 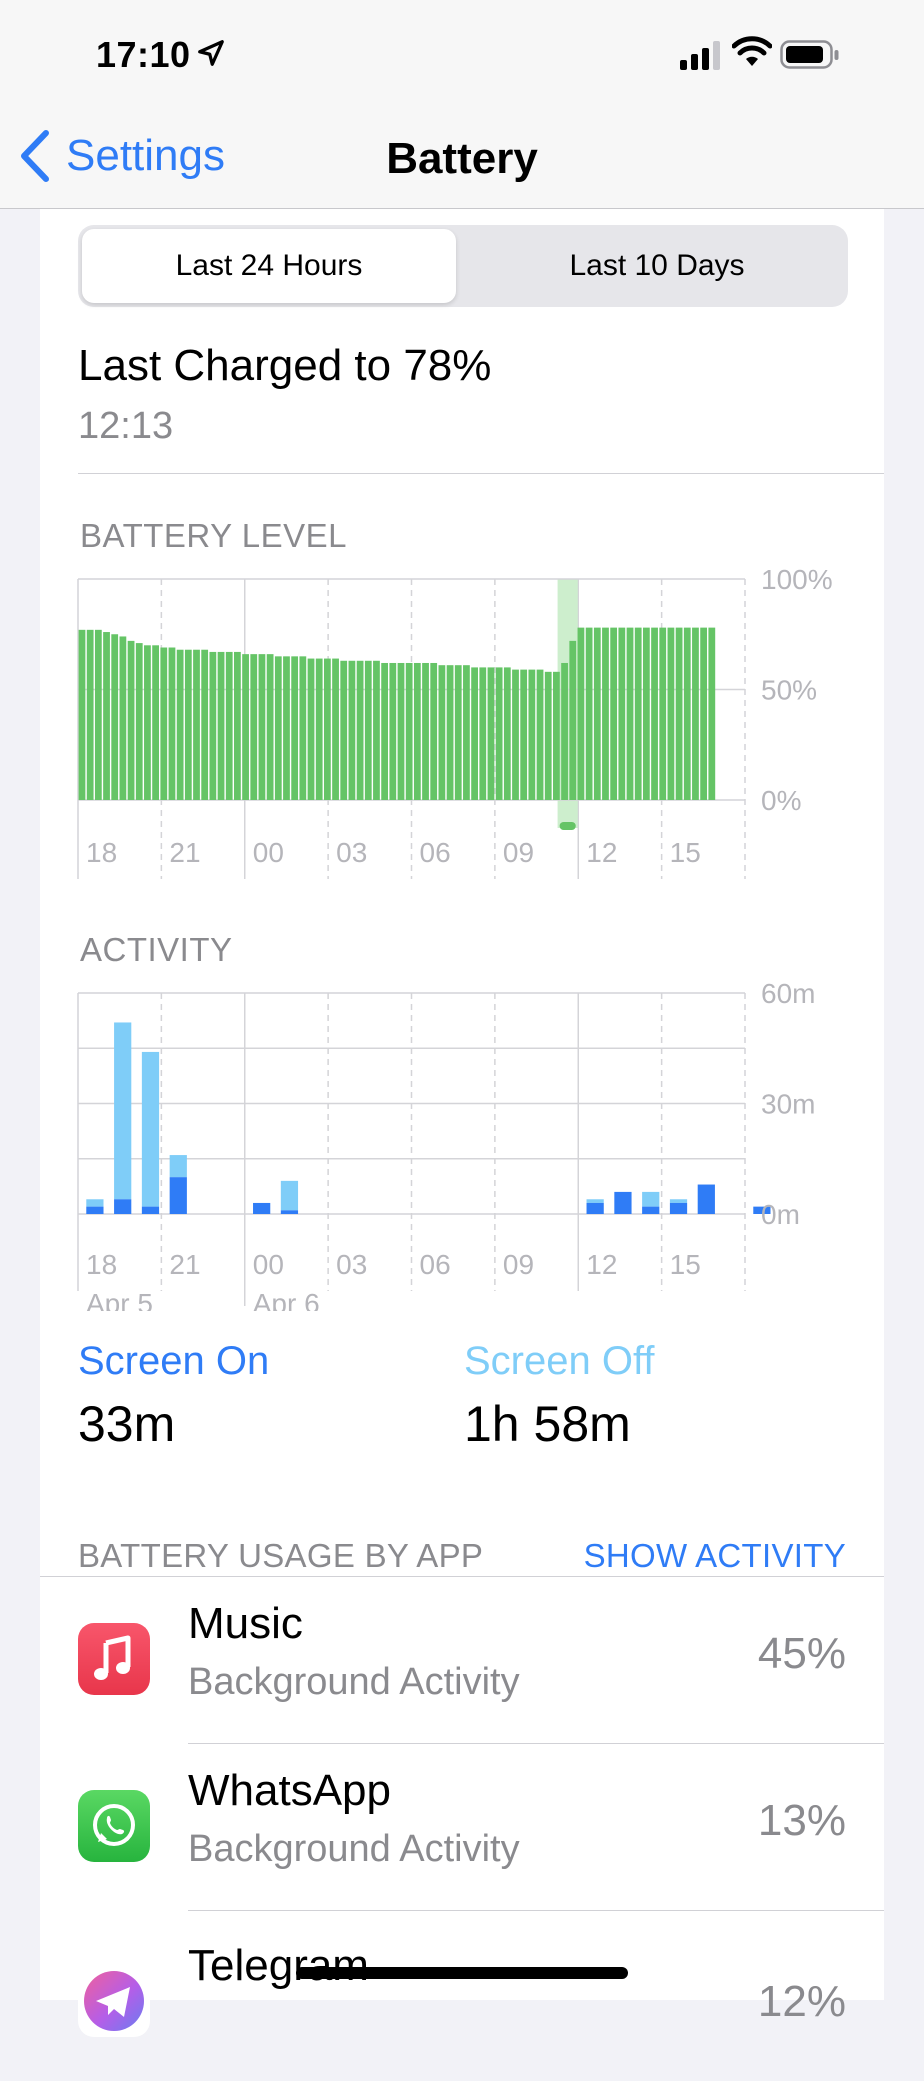 What do you see at coordinates (559, 1361) in the screenshot?
I see `screen-off-legend: Screen Off` at bounding box center [559, 1361].